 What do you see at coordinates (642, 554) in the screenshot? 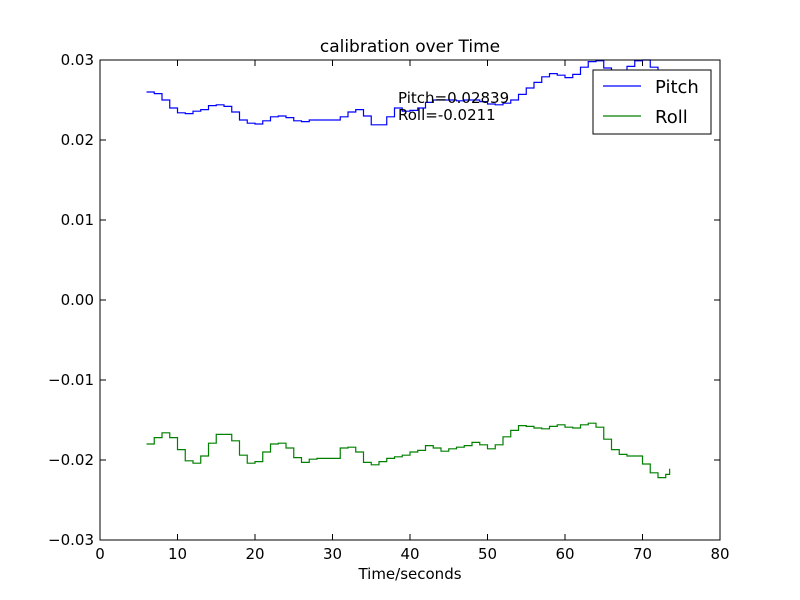
I see `x-tick-label: 70` at bounding box center [642, 554].